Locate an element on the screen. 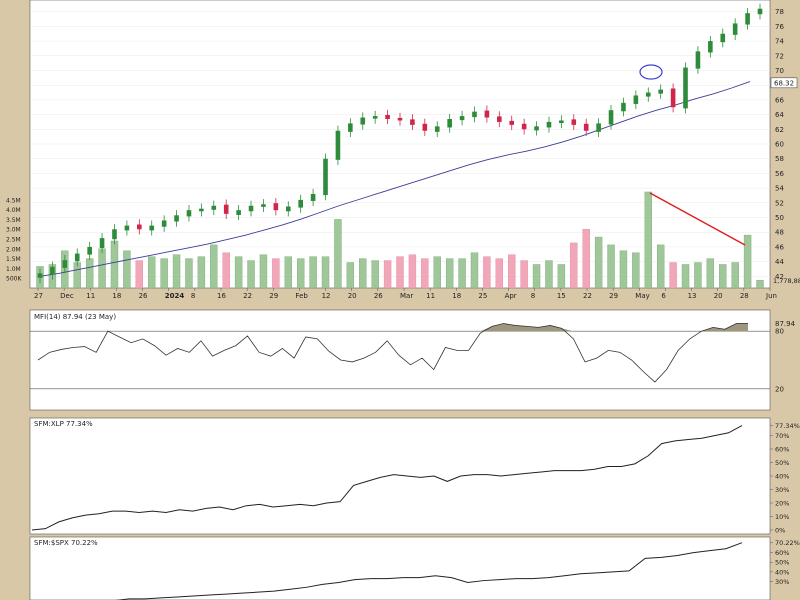  x-tick-label: 22 is located at coordinates (587, 296).